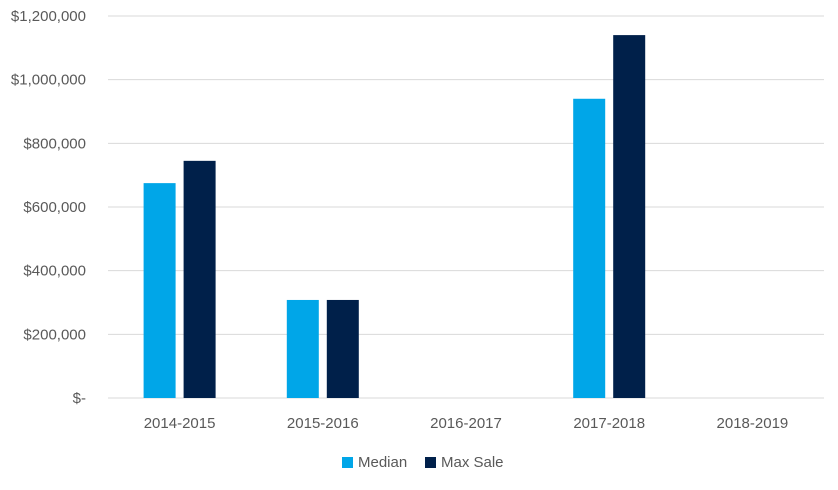  Describe the element at coordinates (54, 143) in the screenshot. I see `y-tick-label: $800,000` at that location.